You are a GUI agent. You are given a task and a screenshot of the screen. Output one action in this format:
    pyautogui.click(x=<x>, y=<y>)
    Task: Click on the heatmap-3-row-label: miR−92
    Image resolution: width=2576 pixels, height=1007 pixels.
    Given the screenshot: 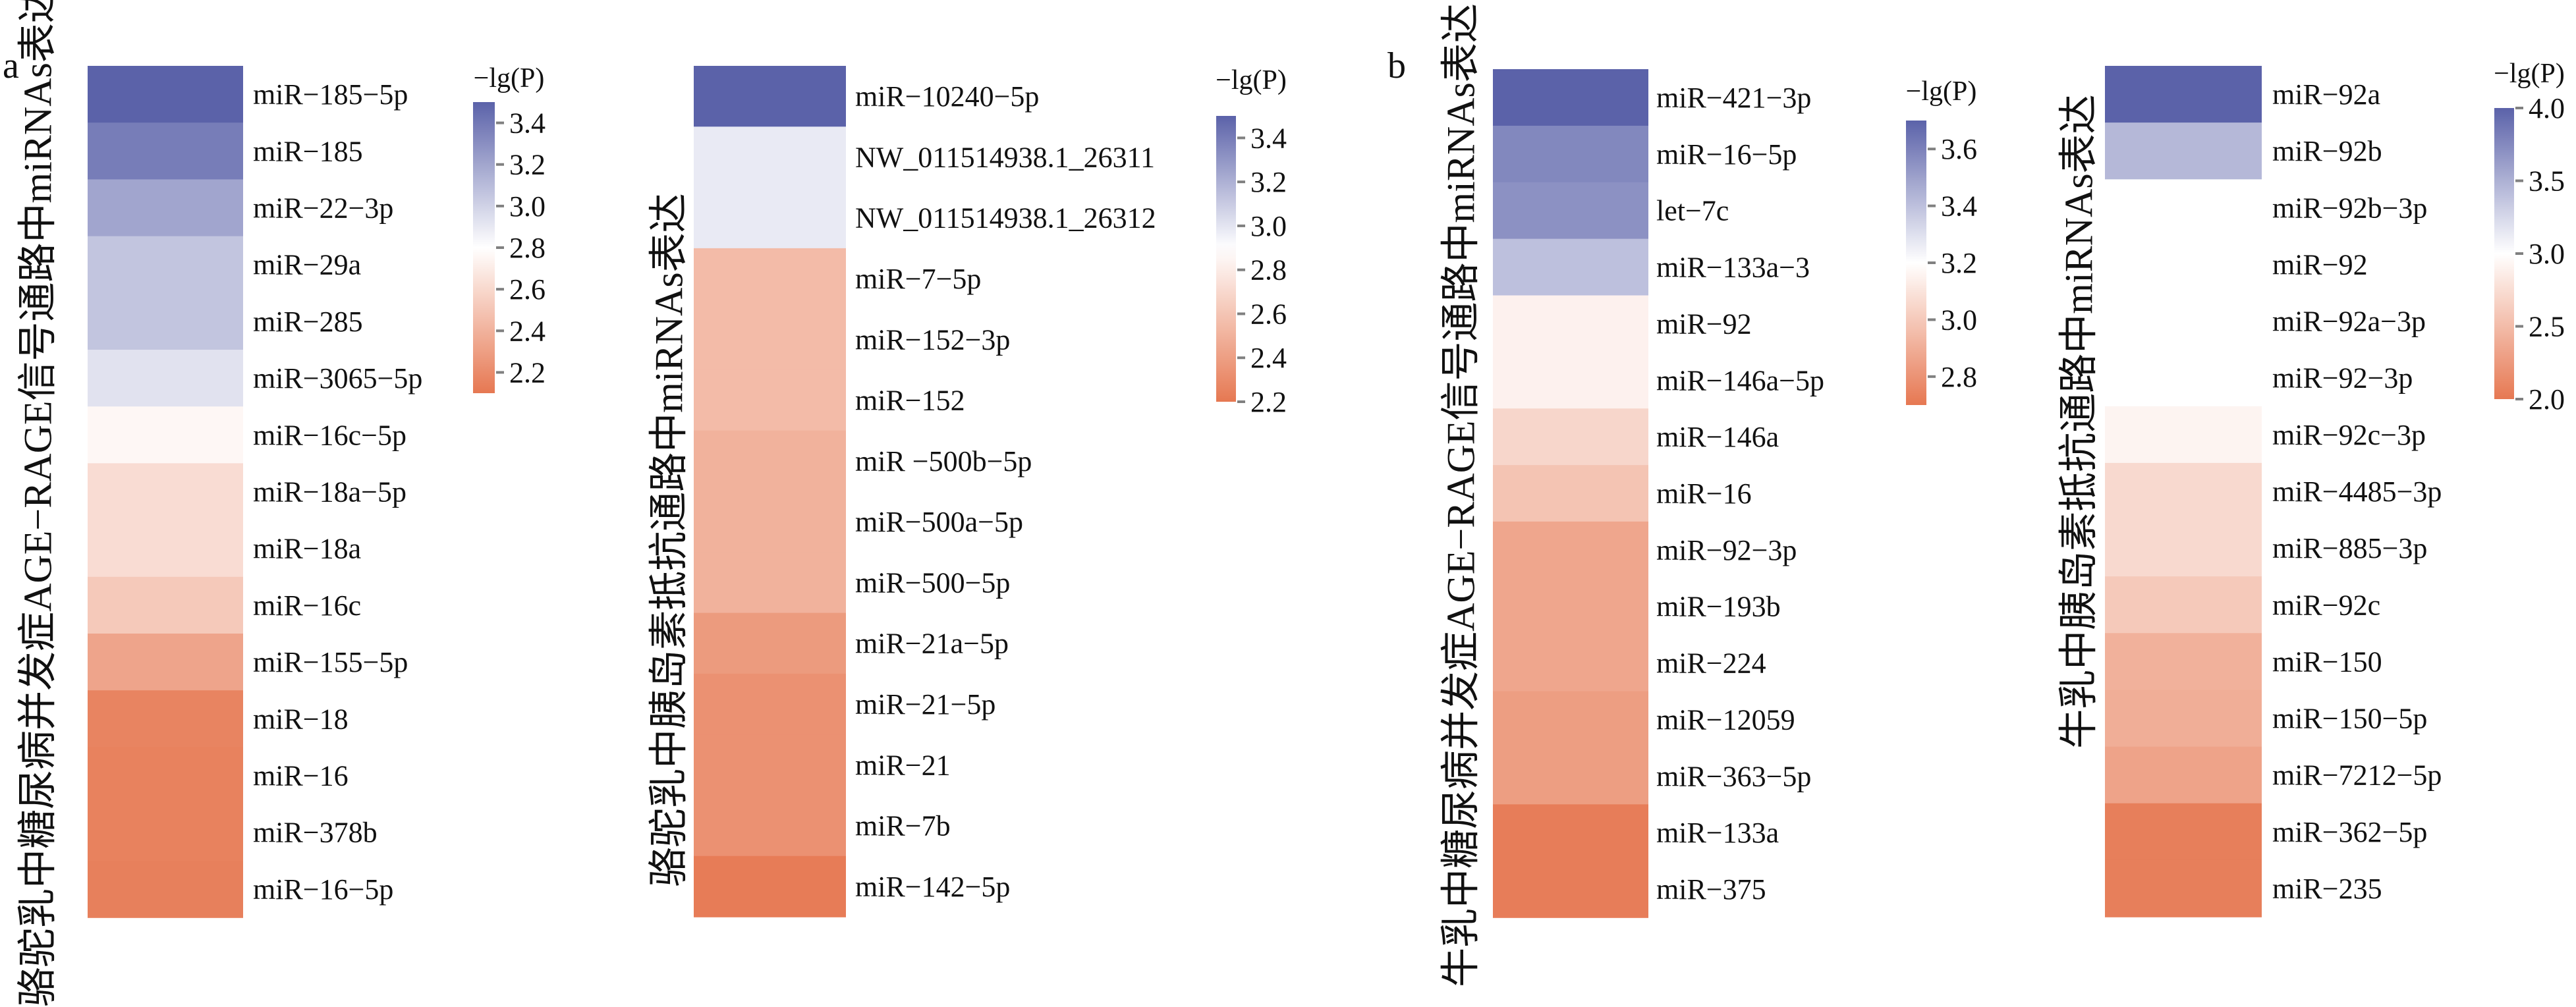 What is the action you would take?
    pyautogui.click(x=1704, y=324)
    